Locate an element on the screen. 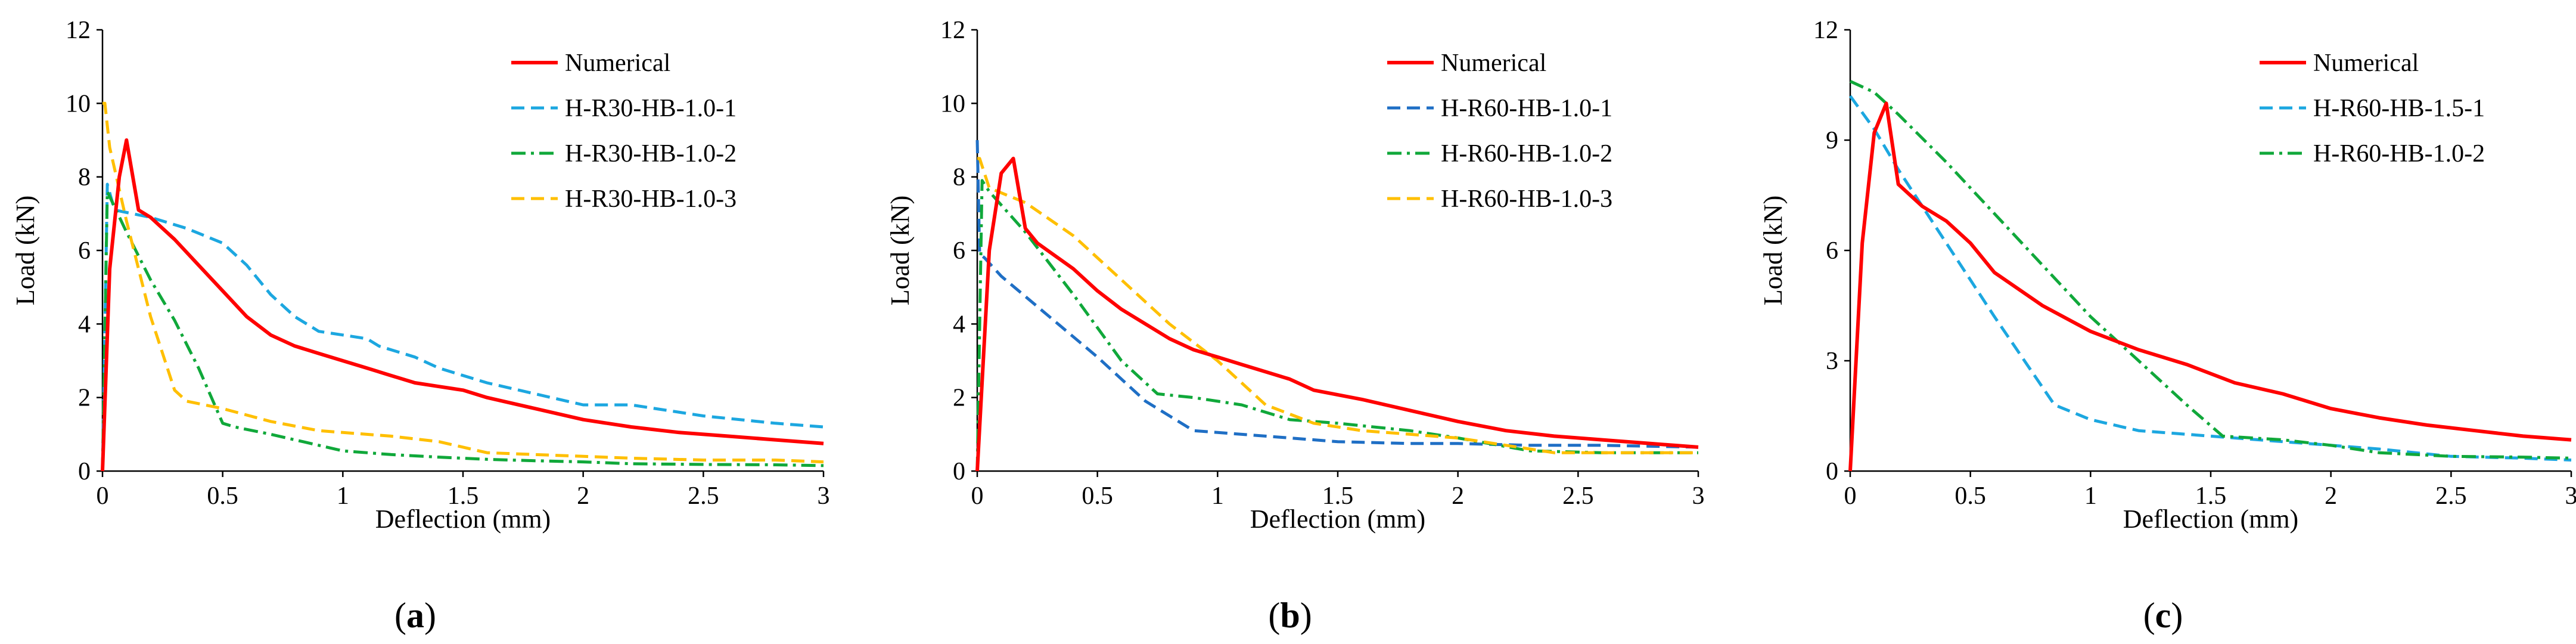 The height and width of the screenshot is (644, 2576). legend-label: H-R30-HB-1.0-1 is located at coordinates (651, 108).